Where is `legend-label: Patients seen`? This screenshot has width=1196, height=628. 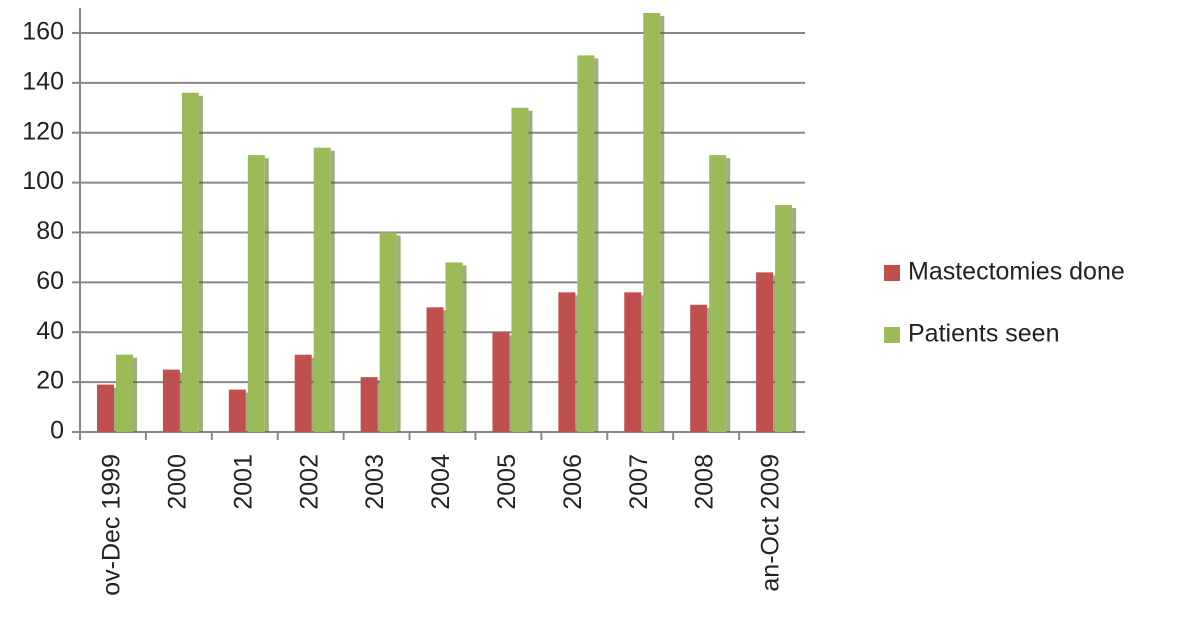
legend-label: Patients seen is located at coordinates (984, 334).